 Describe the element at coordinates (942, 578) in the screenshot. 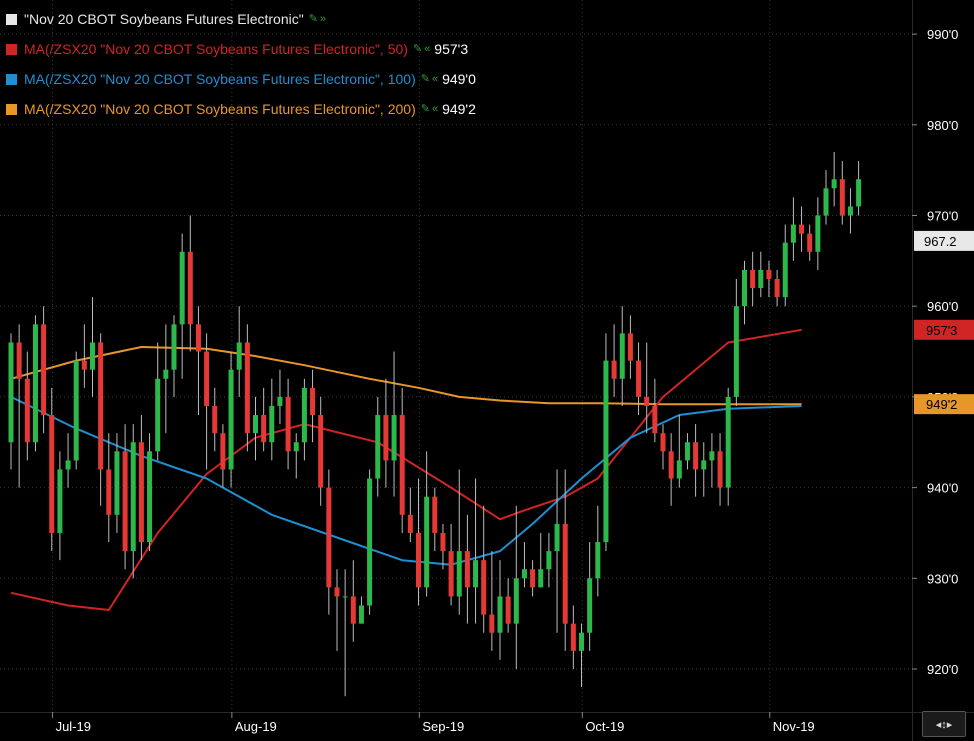

I see `y-tick-label: 930'0` at that location.